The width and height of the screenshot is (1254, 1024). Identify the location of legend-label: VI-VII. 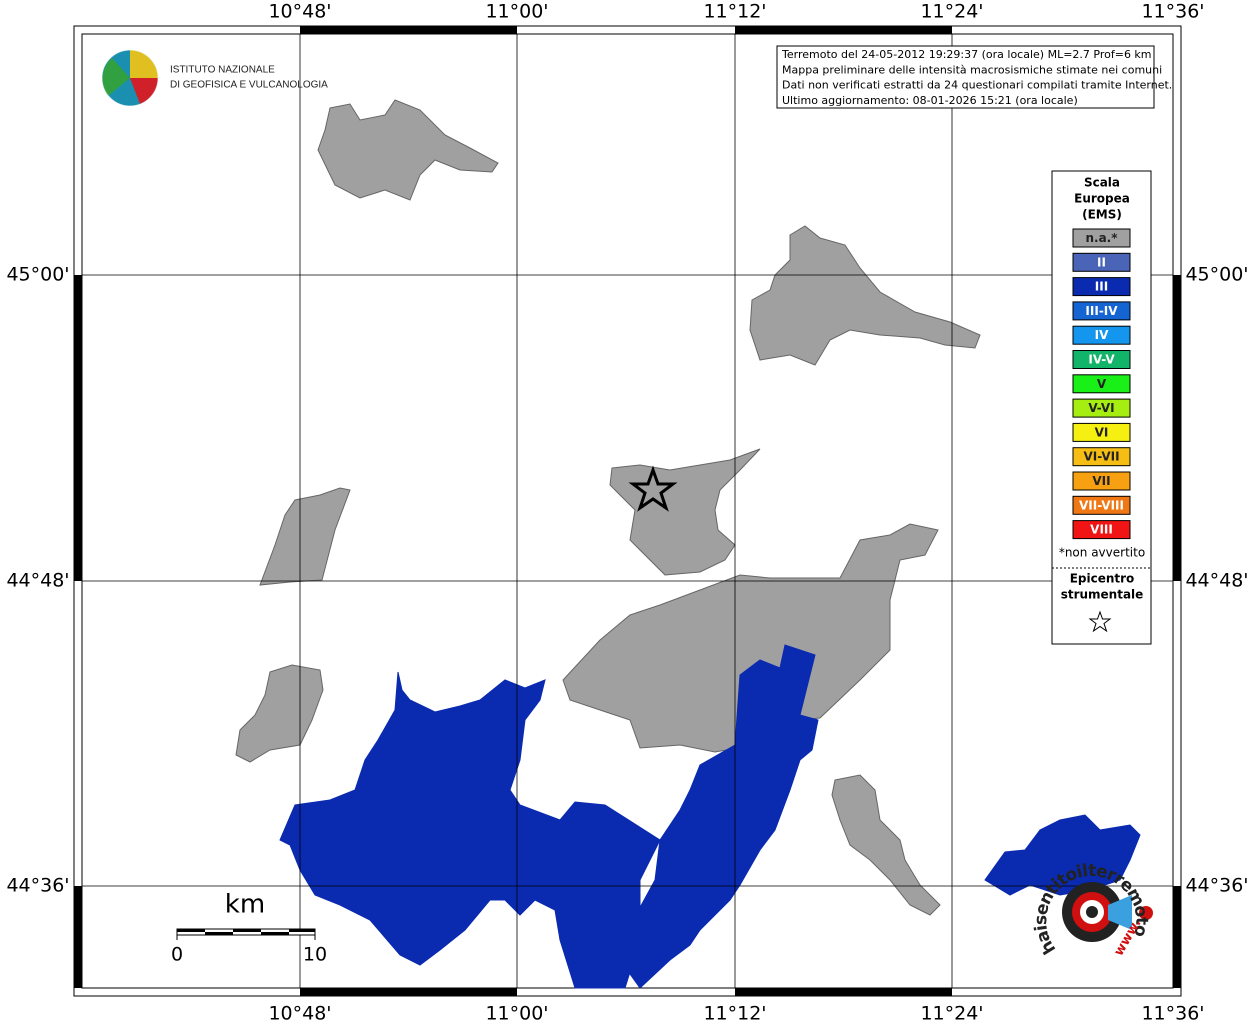
(1101, 457).